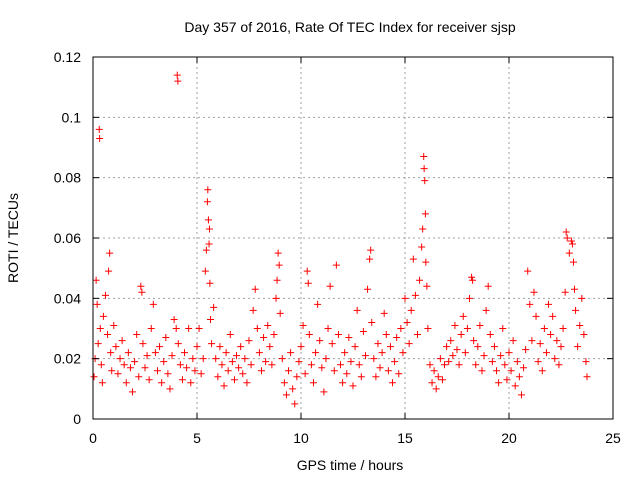 The width and height of the screenshot is (640, 480). Describe the element at coordinates (13, 238) in the screenshot. I see `y-axis-label: ROTI / TECUs` at that location.